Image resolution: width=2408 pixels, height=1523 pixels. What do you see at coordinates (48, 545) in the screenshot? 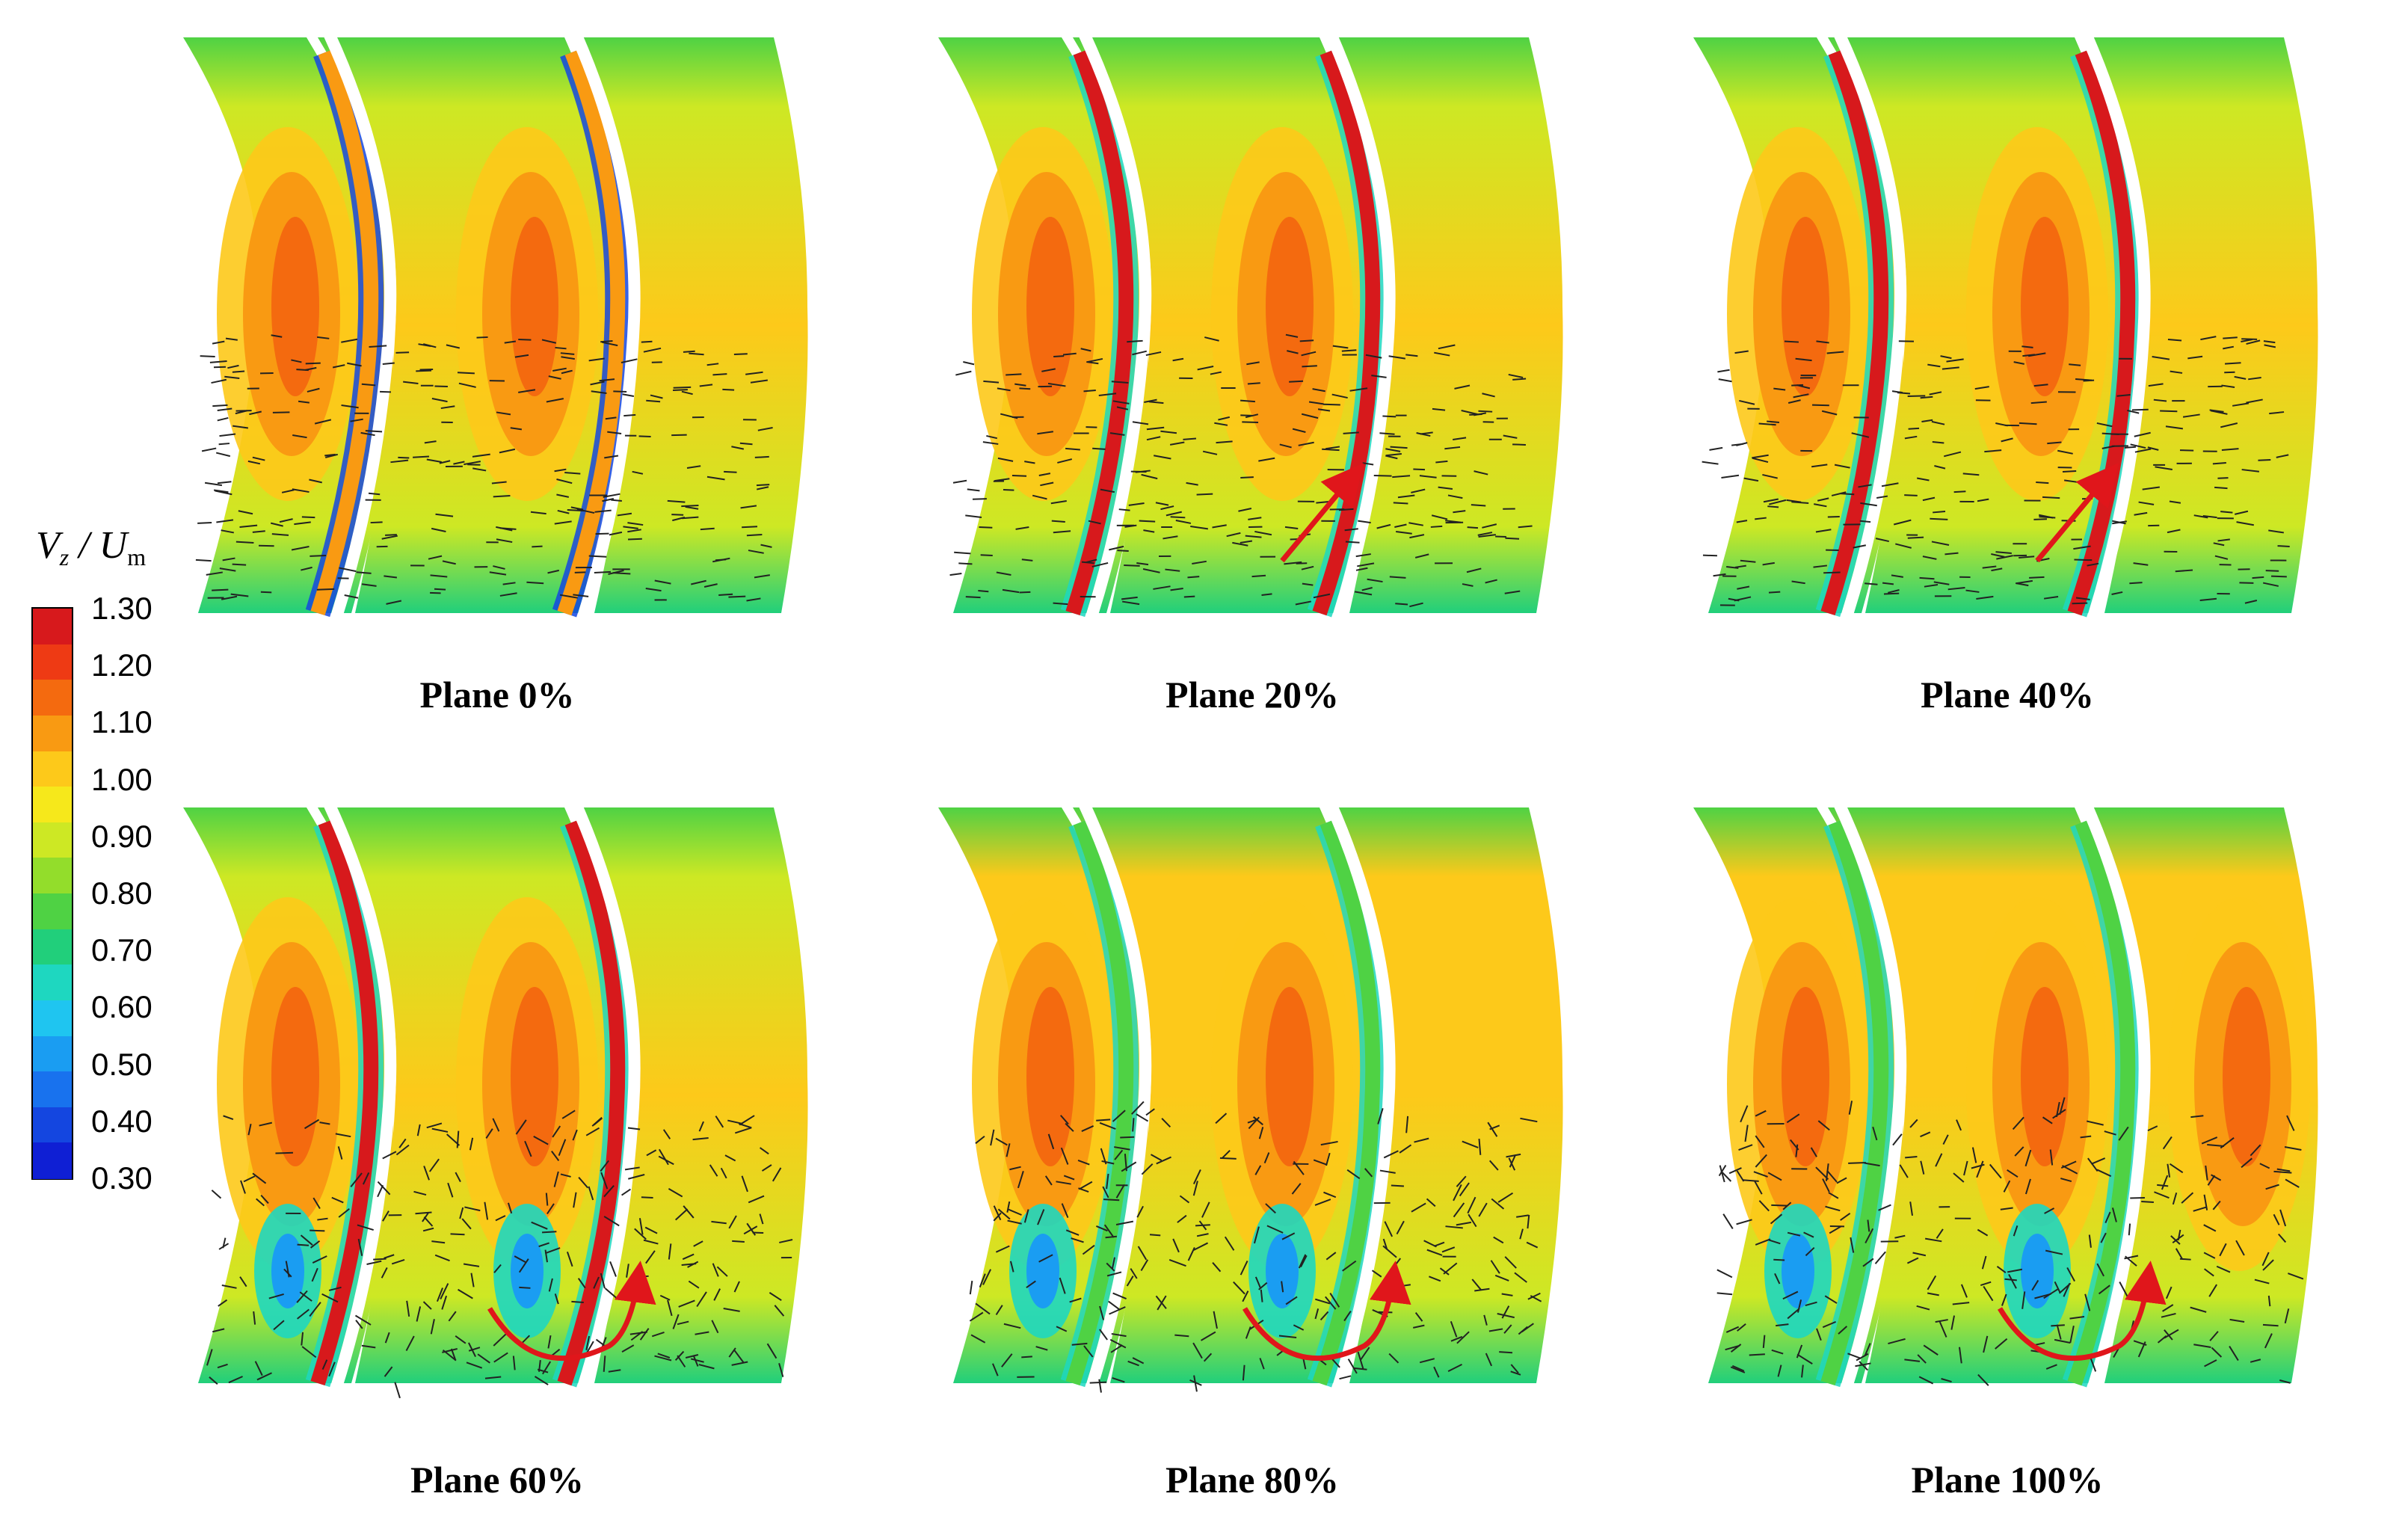
I see `colorbar-title-symbol: V` at bounding box center [48, 545].